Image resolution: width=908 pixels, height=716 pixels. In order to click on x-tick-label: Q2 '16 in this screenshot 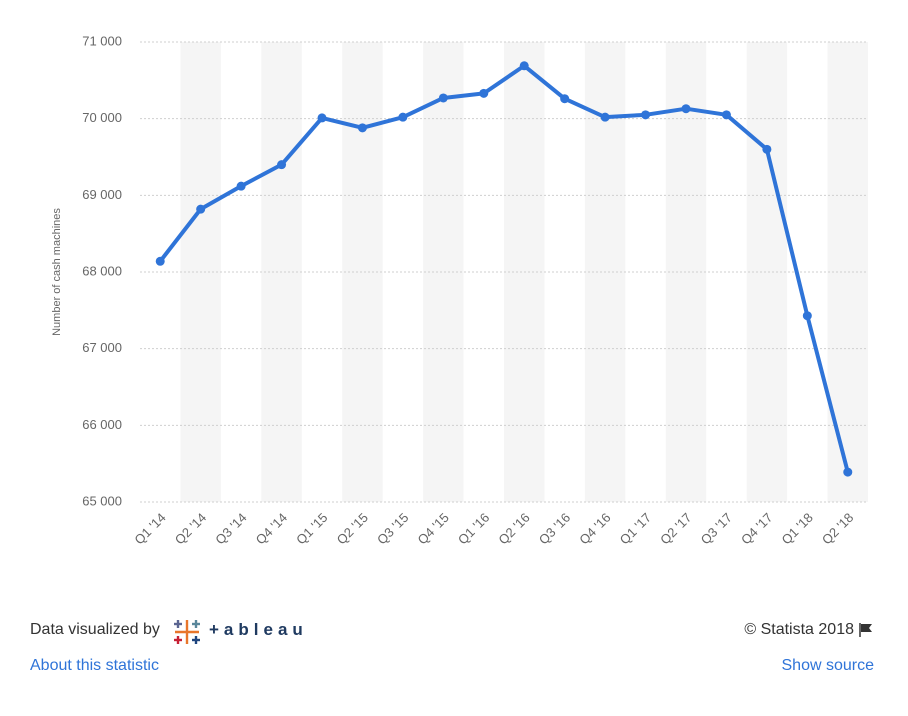, I will do `click(513, 528)`.